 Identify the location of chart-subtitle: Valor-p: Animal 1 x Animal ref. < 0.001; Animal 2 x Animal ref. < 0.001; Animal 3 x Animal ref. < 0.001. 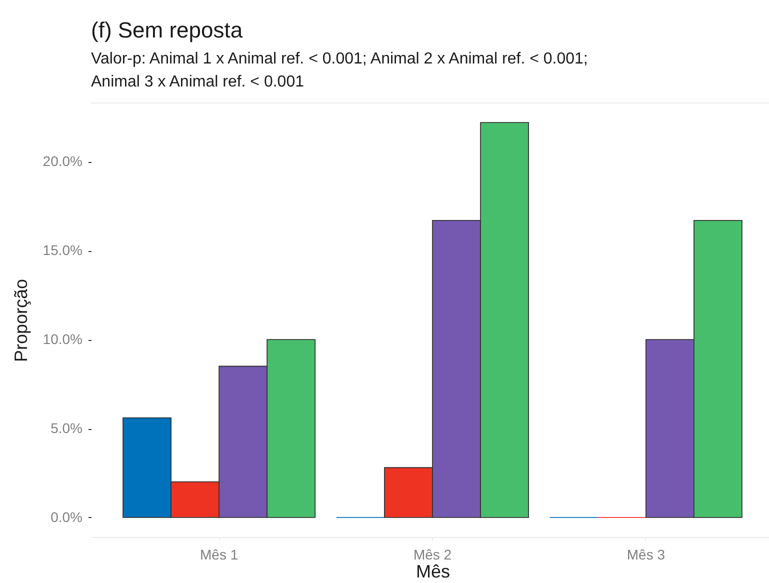
(339, 70).